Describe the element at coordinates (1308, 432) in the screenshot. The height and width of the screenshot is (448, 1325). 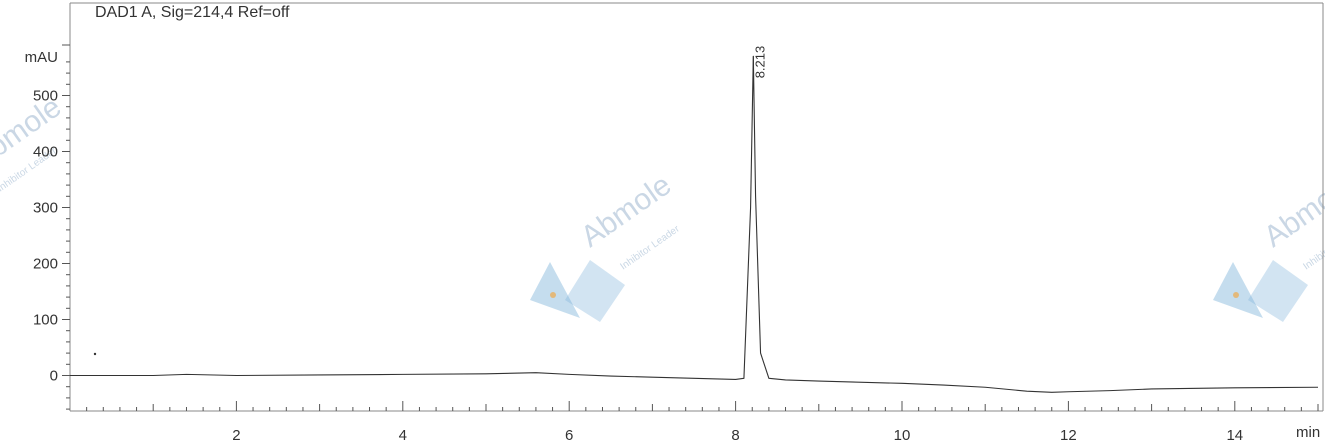
I see `x-axis-label: min` at that location.